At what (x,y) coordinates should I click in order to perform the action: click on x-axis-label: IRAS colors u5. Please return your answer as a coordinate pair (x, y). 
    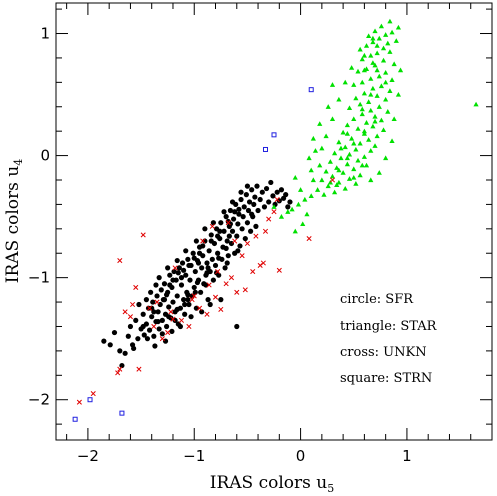
    Looking at the image, I should click on (272, 484).